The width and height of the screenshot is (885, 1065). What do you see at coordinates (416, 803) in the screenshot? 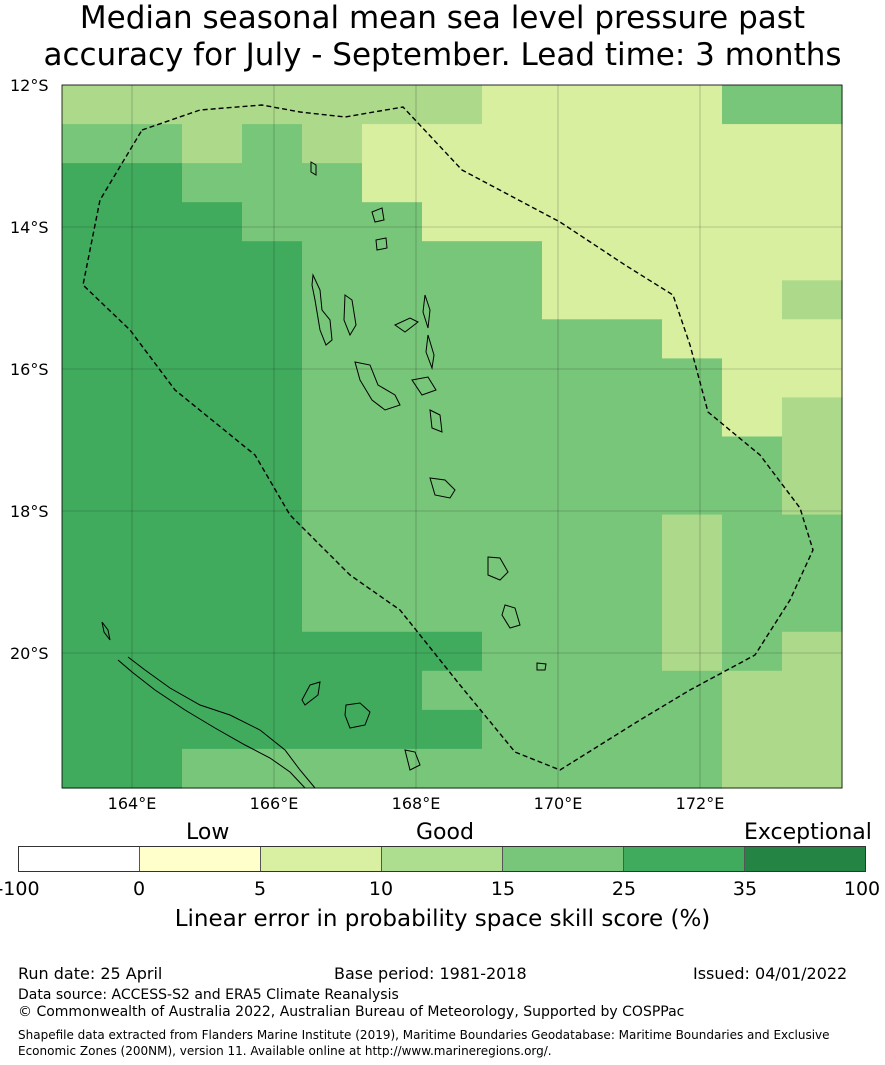
I see `lon-label-168e: 168°E` at bounding box center [416, 803].